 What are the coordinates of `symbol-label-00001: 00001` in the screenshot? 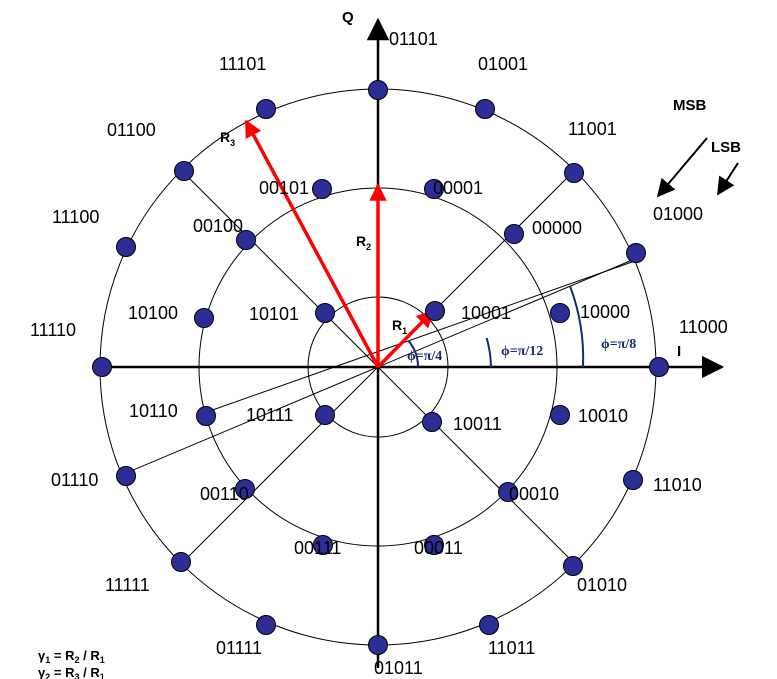 It's located at (458, 188).